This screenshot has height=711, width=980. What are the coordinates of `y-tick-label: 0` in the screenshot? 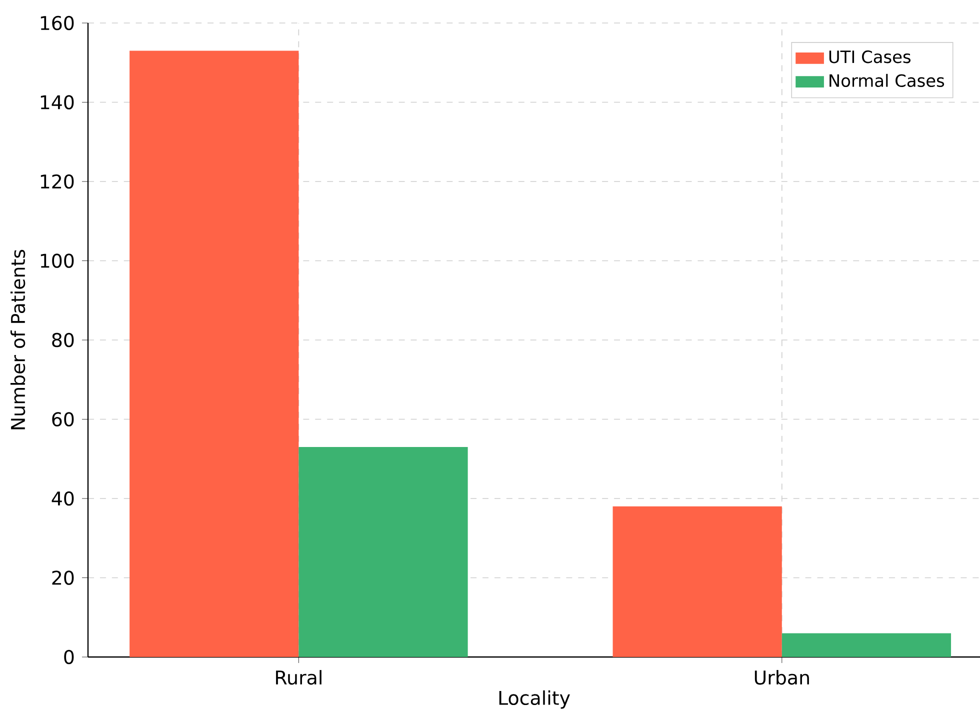 It's located at (69, 657).